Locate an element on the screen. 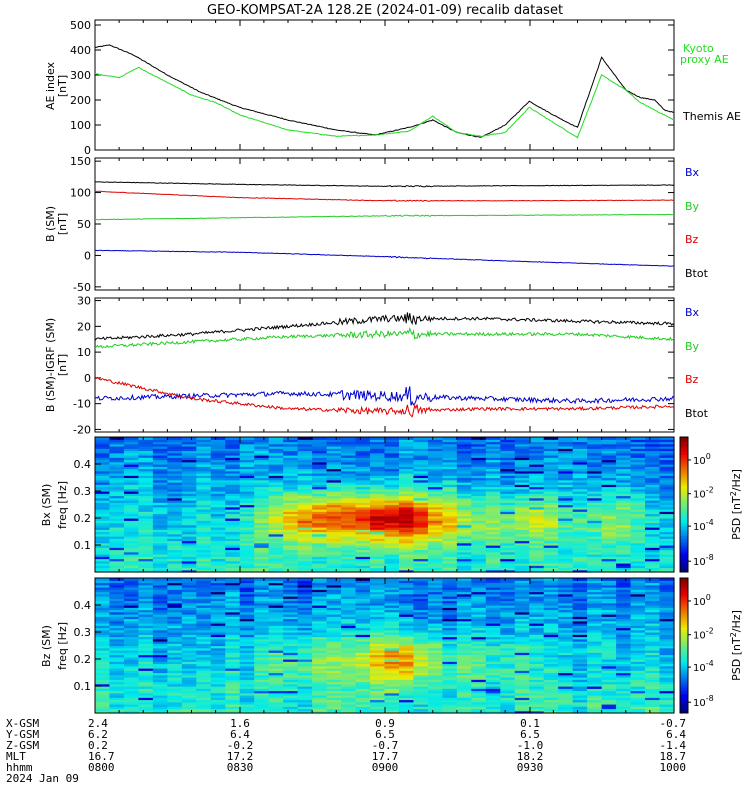 The width and height of the screenshot is (750, 805). dbb-legend-btot: Btot is located at coordinates (697, 413).